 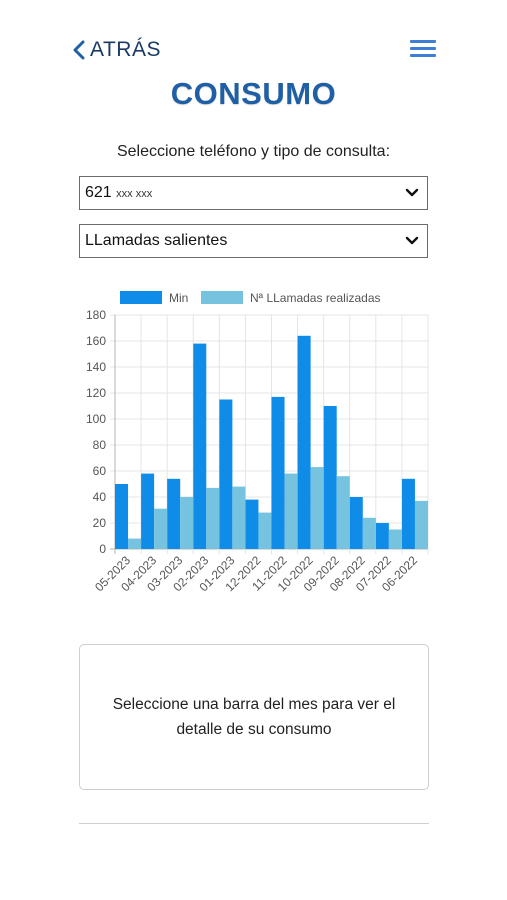 I want to click on bar-calls-02-2023, so click(x=213, y=518).